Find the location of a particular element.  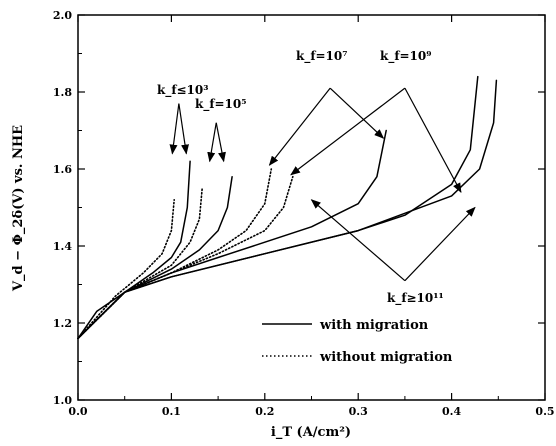

y-tick-label: 2.0 is located at coordinates (62, 15).